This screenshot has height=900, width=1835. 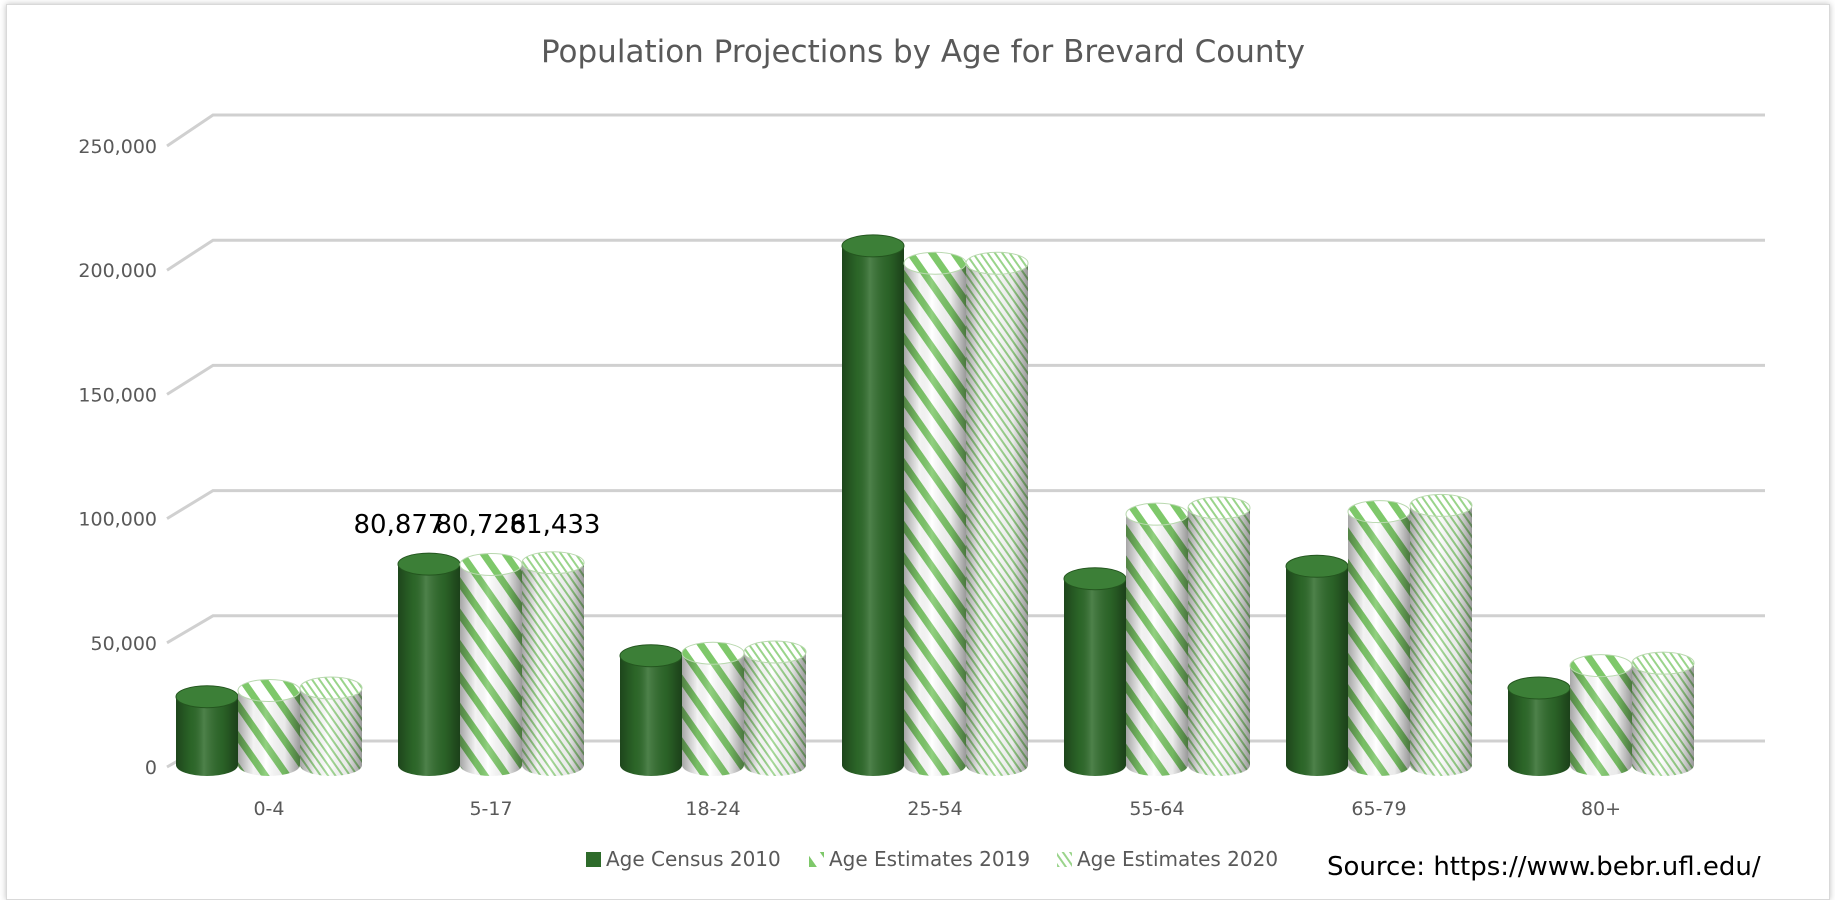 I want to click on x-tick-label: 0-4, so click(x=268, y=809).